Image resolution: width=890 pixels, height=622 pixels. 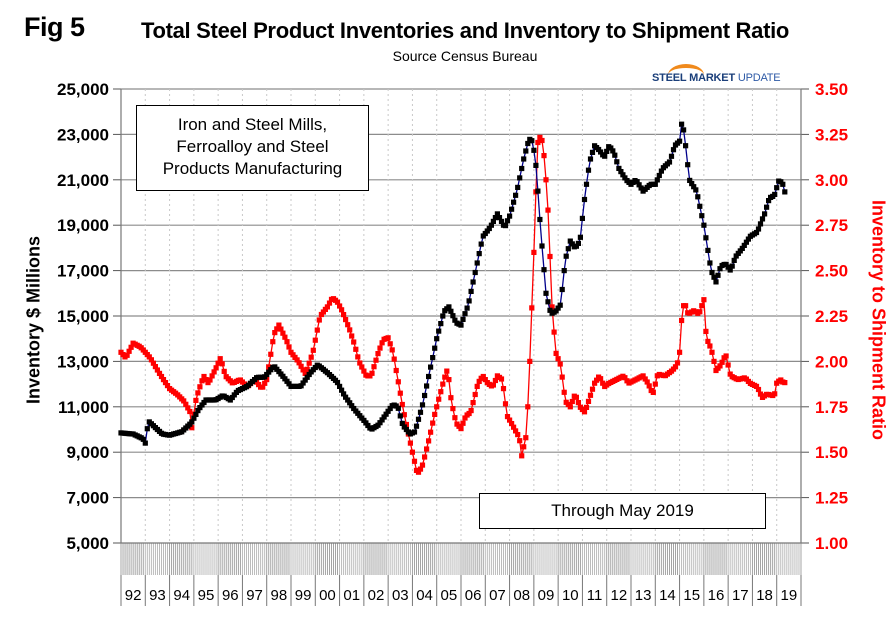 What do you see at coordinates (83, 225) in the screenshot?
I see `y-tick-label-left: 19,000` at bounding box center [83, 225].